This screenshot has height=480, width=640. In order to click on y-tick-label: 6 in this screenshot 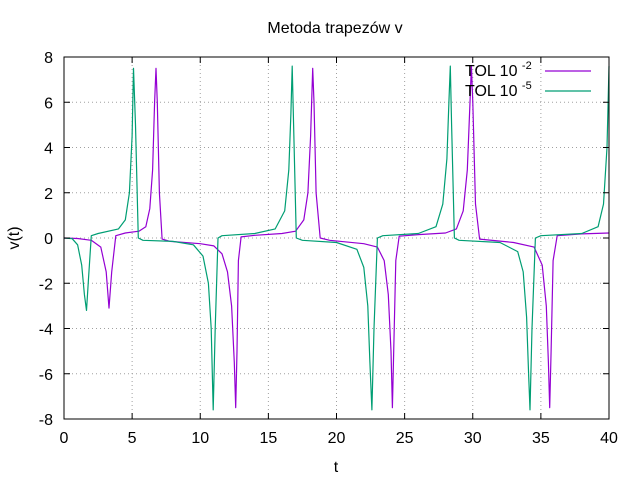, I will do `click(48, 103)`.